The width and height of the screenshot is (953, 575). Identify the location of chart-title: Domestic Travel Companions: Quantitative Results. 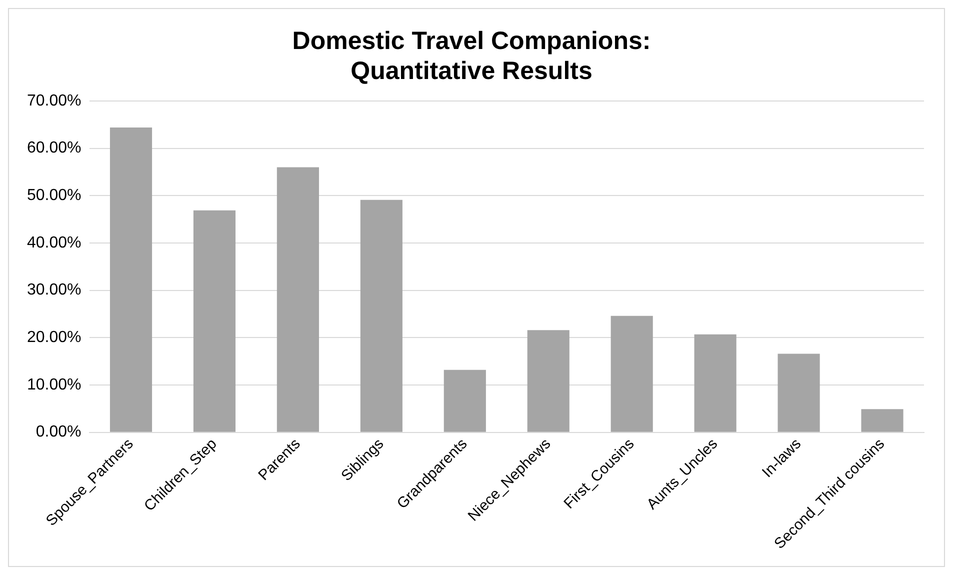
(471, 55).